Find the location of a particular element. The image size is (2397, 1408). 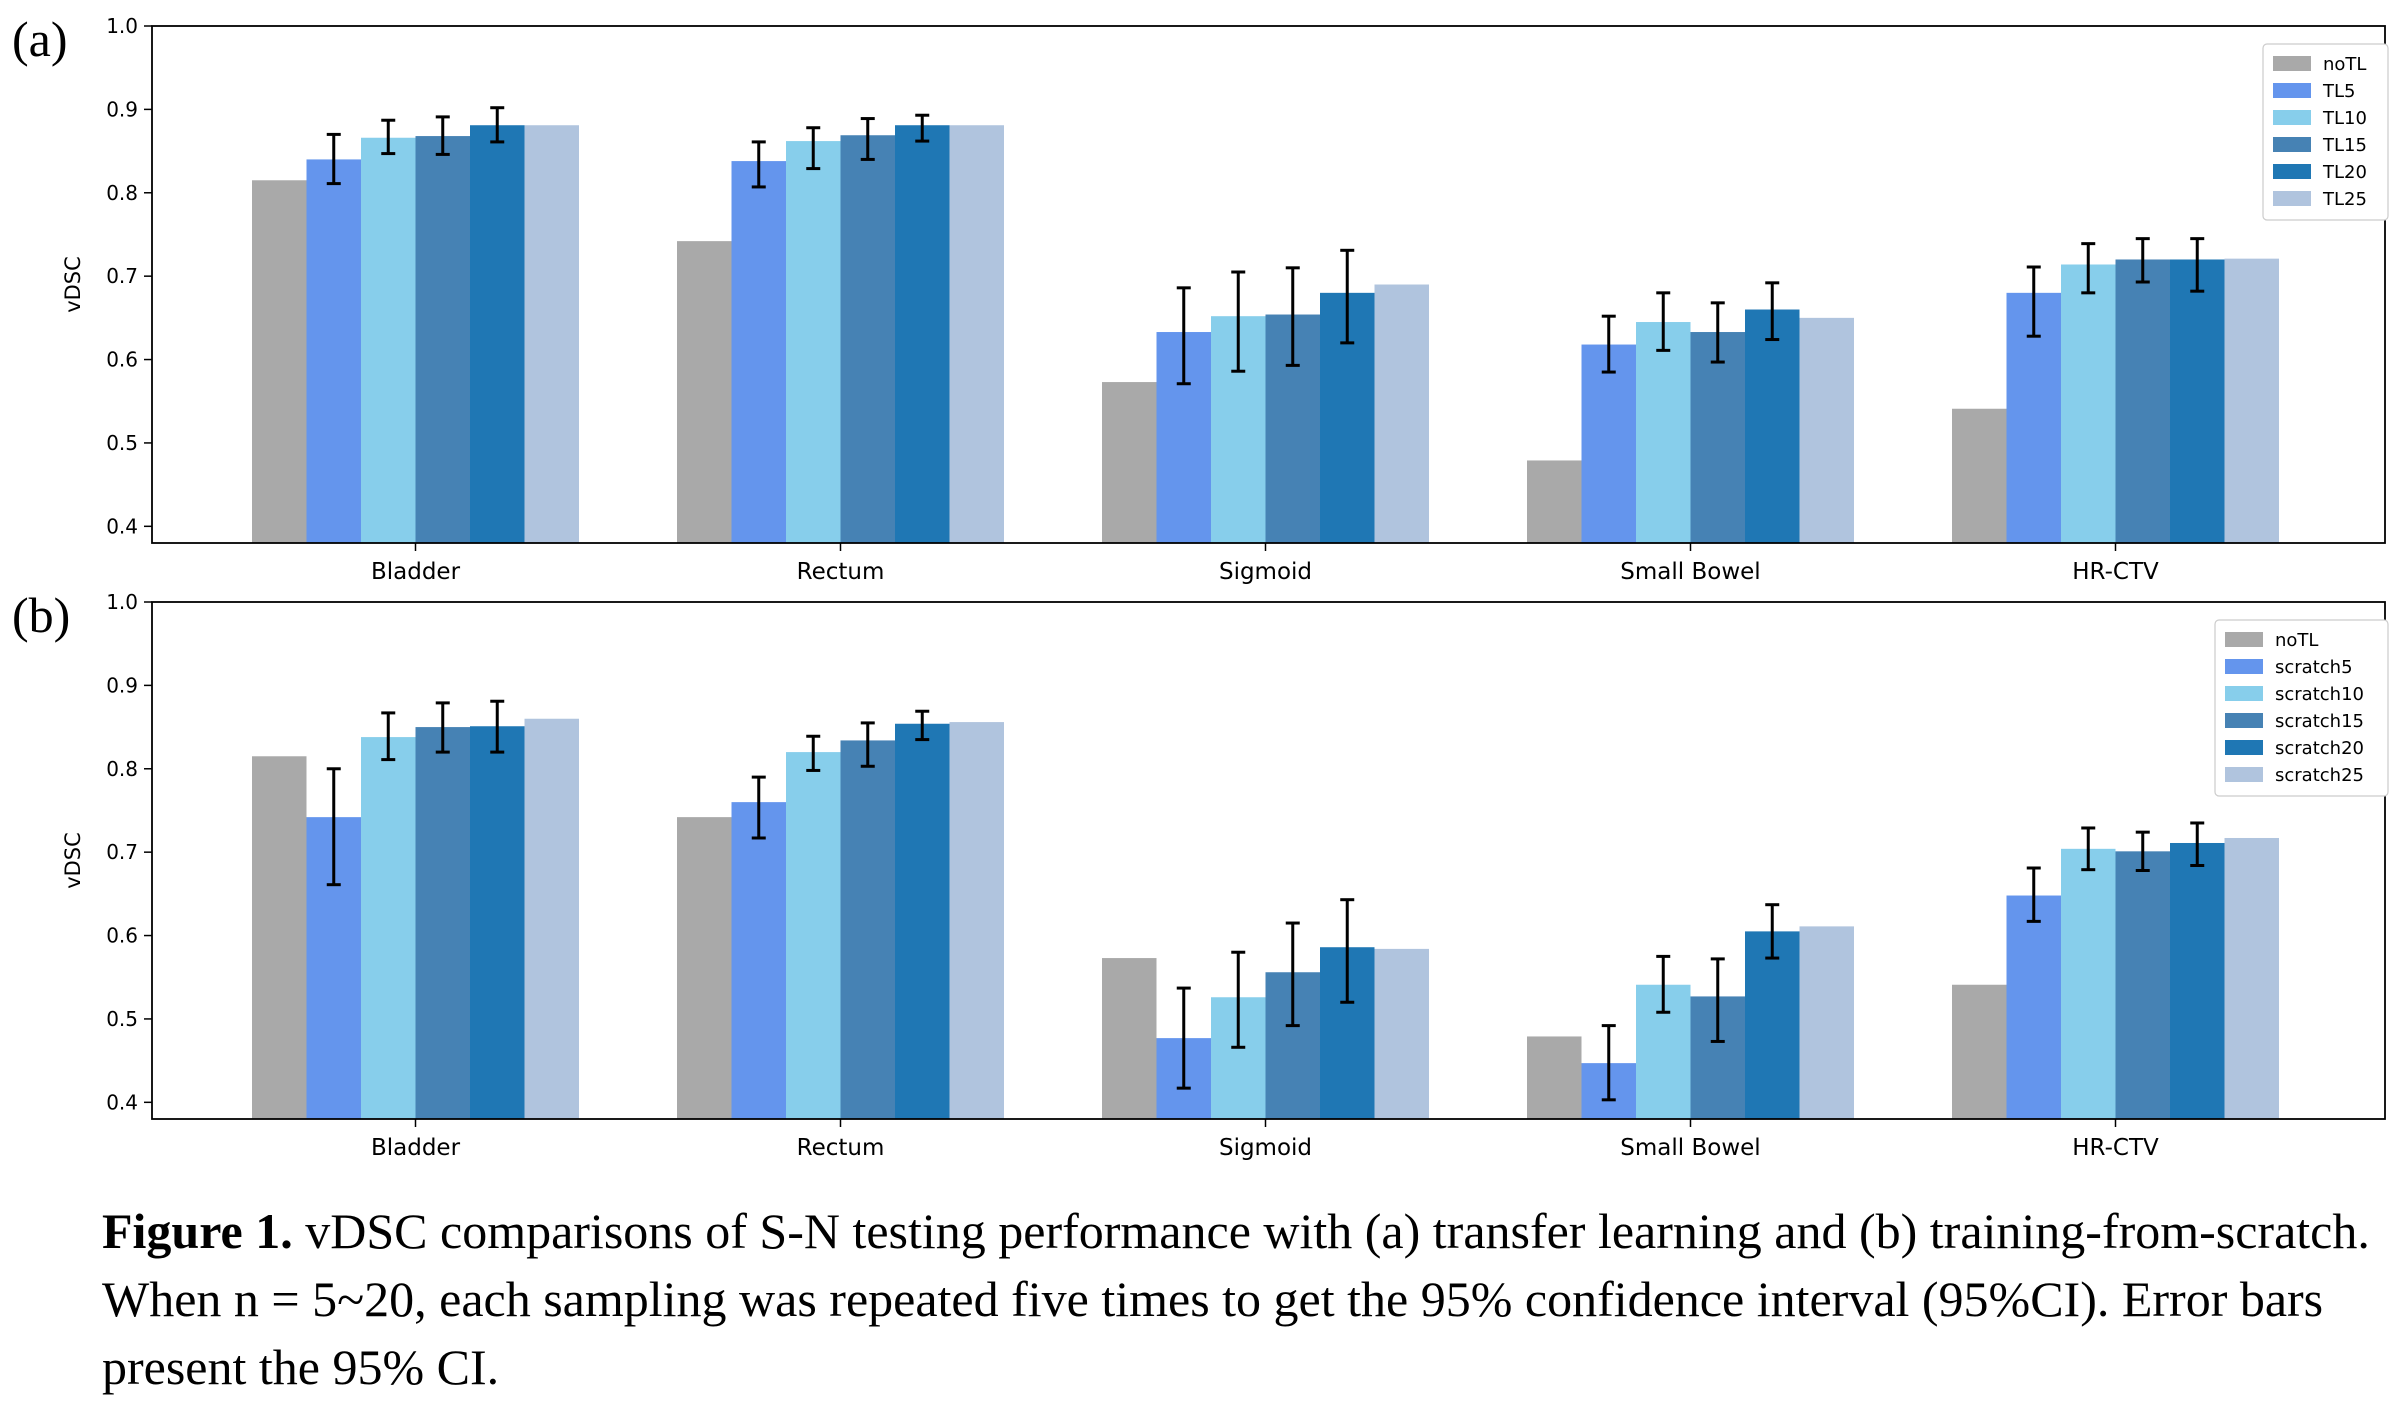

bar-TL15-bladder is located at coordinates (442, 339).